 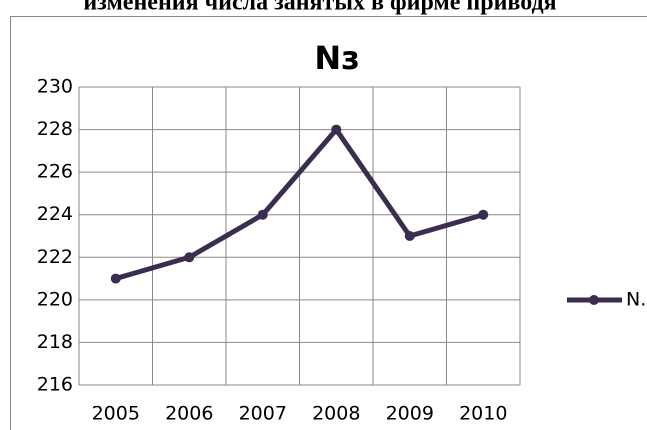 What do you see at coordinates (55, 129) in the screenshot?
I see `y-tick-label: 228` at bounding box center [55, 129].